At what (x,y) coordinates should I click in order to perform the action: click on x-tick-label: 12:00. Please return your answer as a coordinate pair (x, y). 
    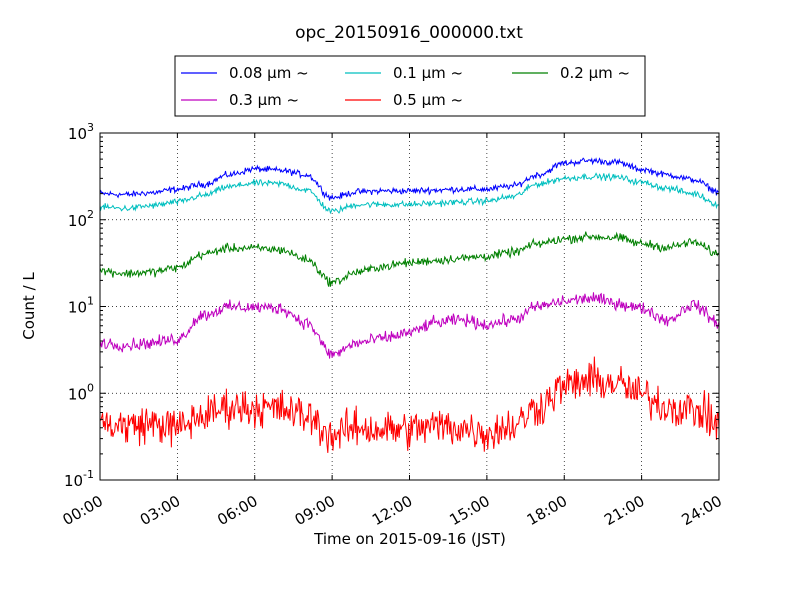
    Looking at the image, I should click on (392, 510).